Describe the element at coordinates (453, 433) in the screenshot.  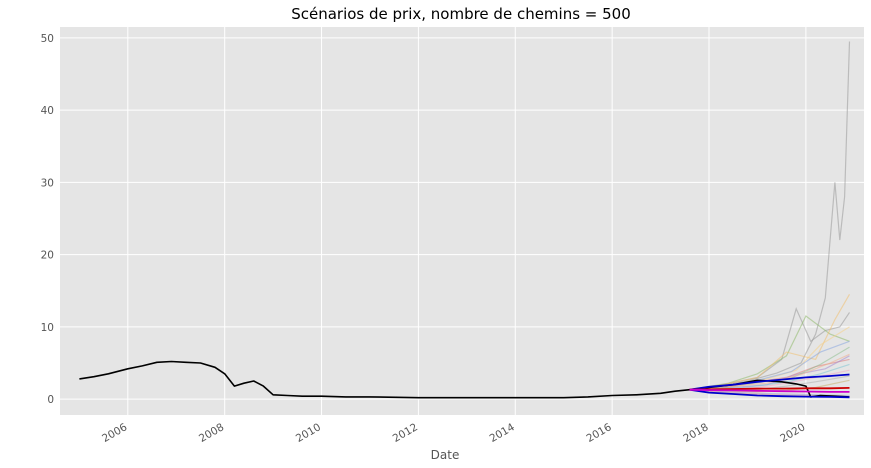
I see `x-tick-labels: 2006 2008 2010 2012 2014 2016 2018 2020` at that location.